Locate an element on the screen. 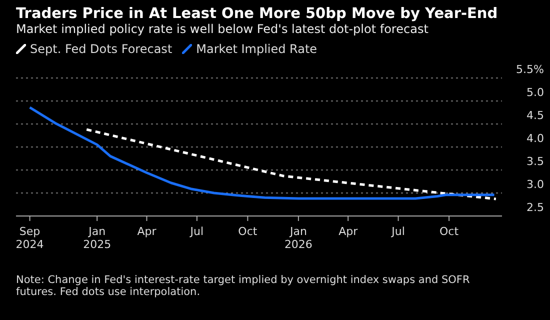 The image size is (550, 320). x-tick-label: Jan 2025 is located at coordinates (97, 238).